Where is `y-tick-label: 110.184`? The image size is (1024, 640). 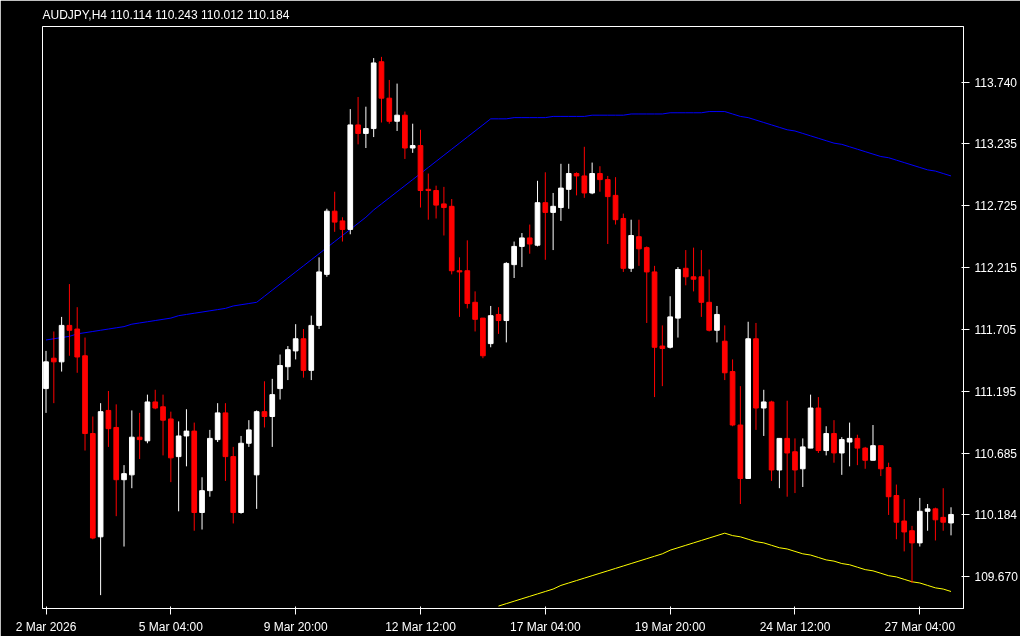
y-tick-label: 110.184 is located at coordinates (996, 514).